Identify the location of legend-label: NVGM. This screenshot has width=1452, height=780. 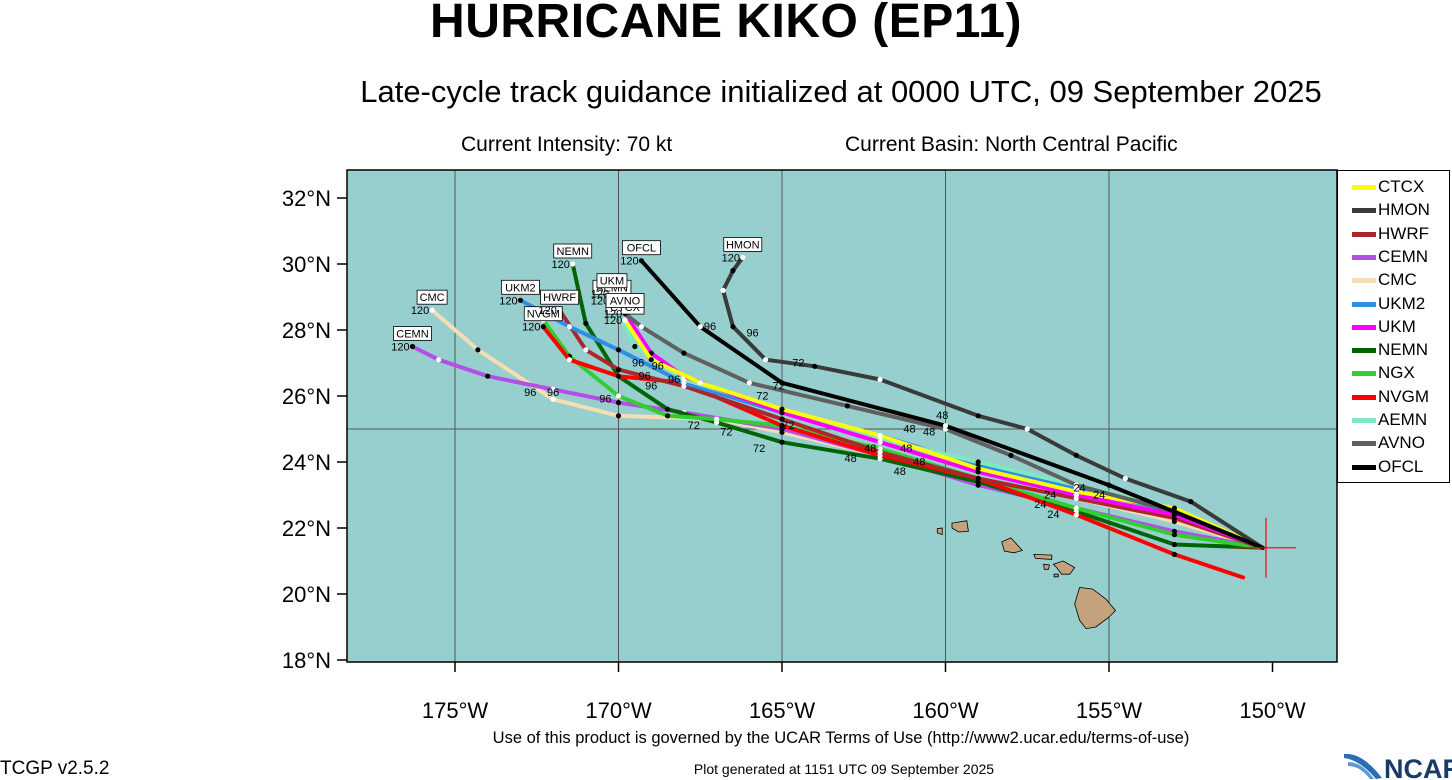
(1403, 396).